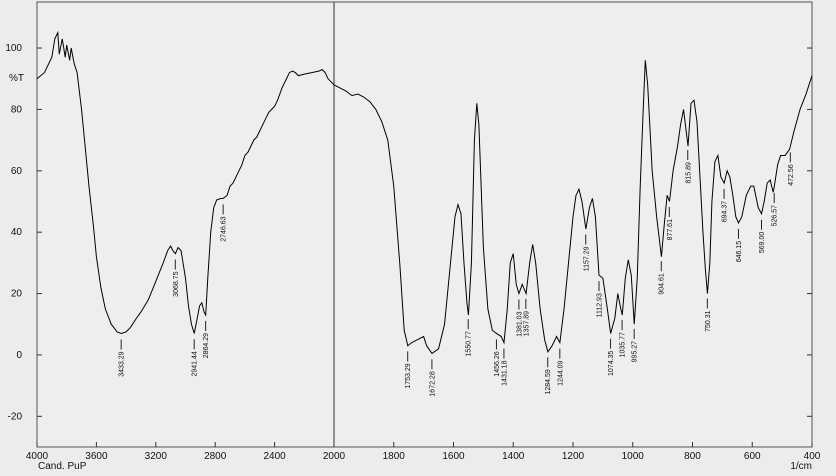 Image resolution: width=836 pixels, height=476 pixels. Describe the element at coordinates (526, 323) in the screenshot. I see `peak-label: 1357.89` at that location.